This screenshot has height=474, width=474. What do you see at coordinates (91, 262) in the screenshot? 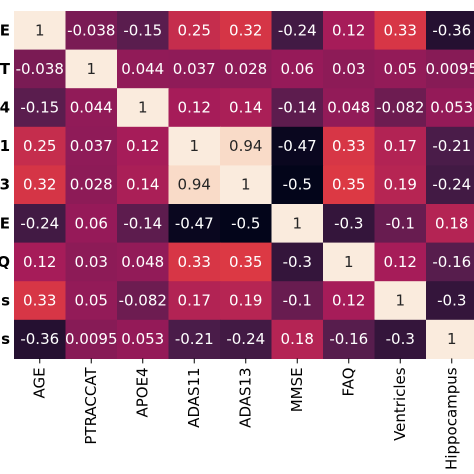
I see `cell-value-label: 0.03` at bounding box center [91, 262].